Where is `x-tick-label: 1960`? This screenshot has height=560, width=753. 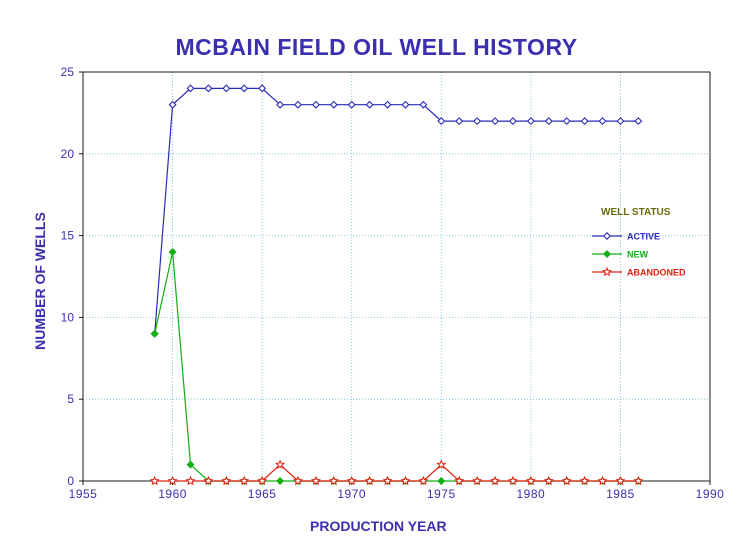 x-tick-label: 1960 is located at coordinates (172, 494).